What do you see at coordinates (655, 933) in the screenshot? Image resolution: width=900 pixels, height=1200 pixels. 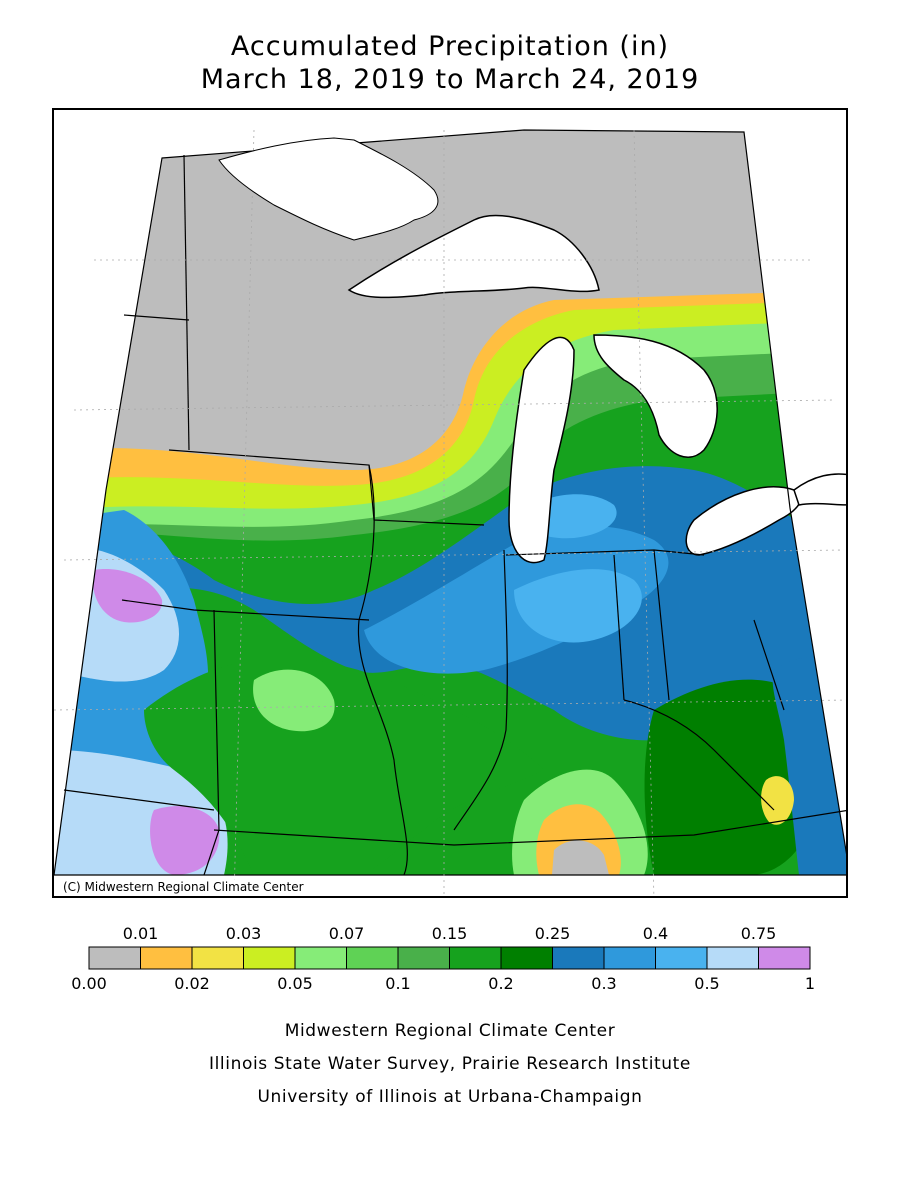 I see `legend-upper-label: 0.4` at bounding box center [655, 933].